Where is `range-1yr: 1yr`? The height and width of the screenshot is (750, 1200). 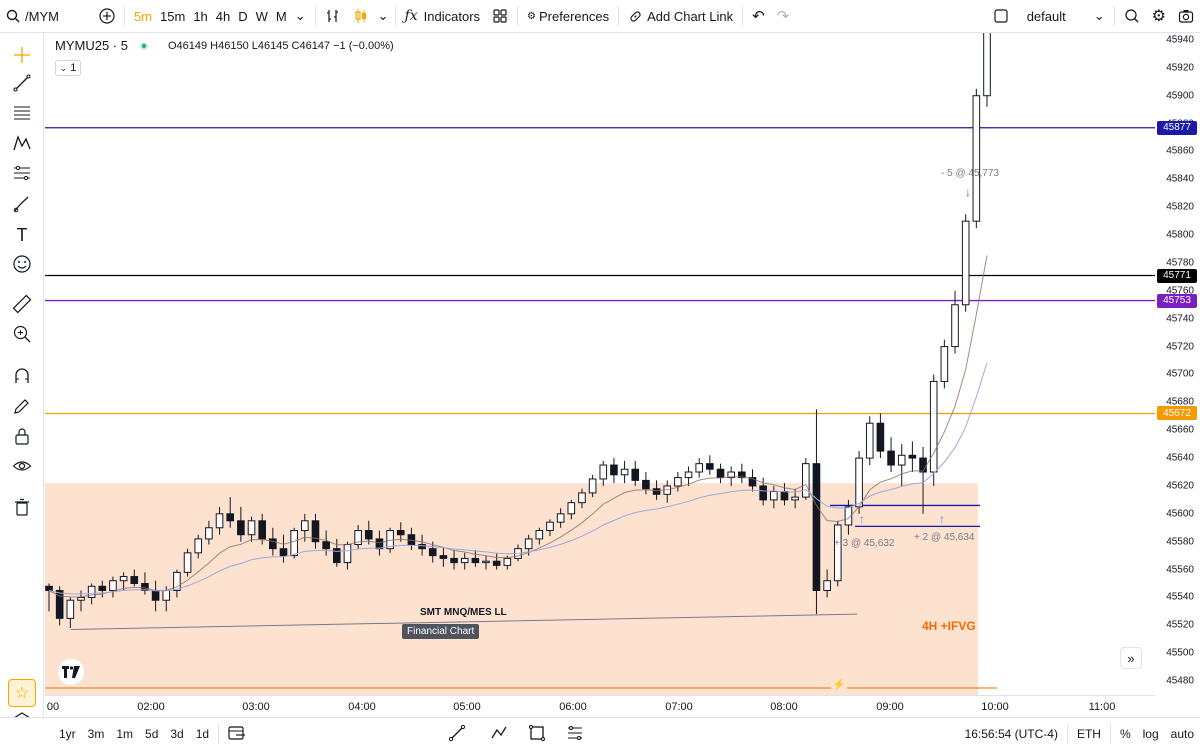 range-1yr: 1yr is located at coordinates (67, 734).